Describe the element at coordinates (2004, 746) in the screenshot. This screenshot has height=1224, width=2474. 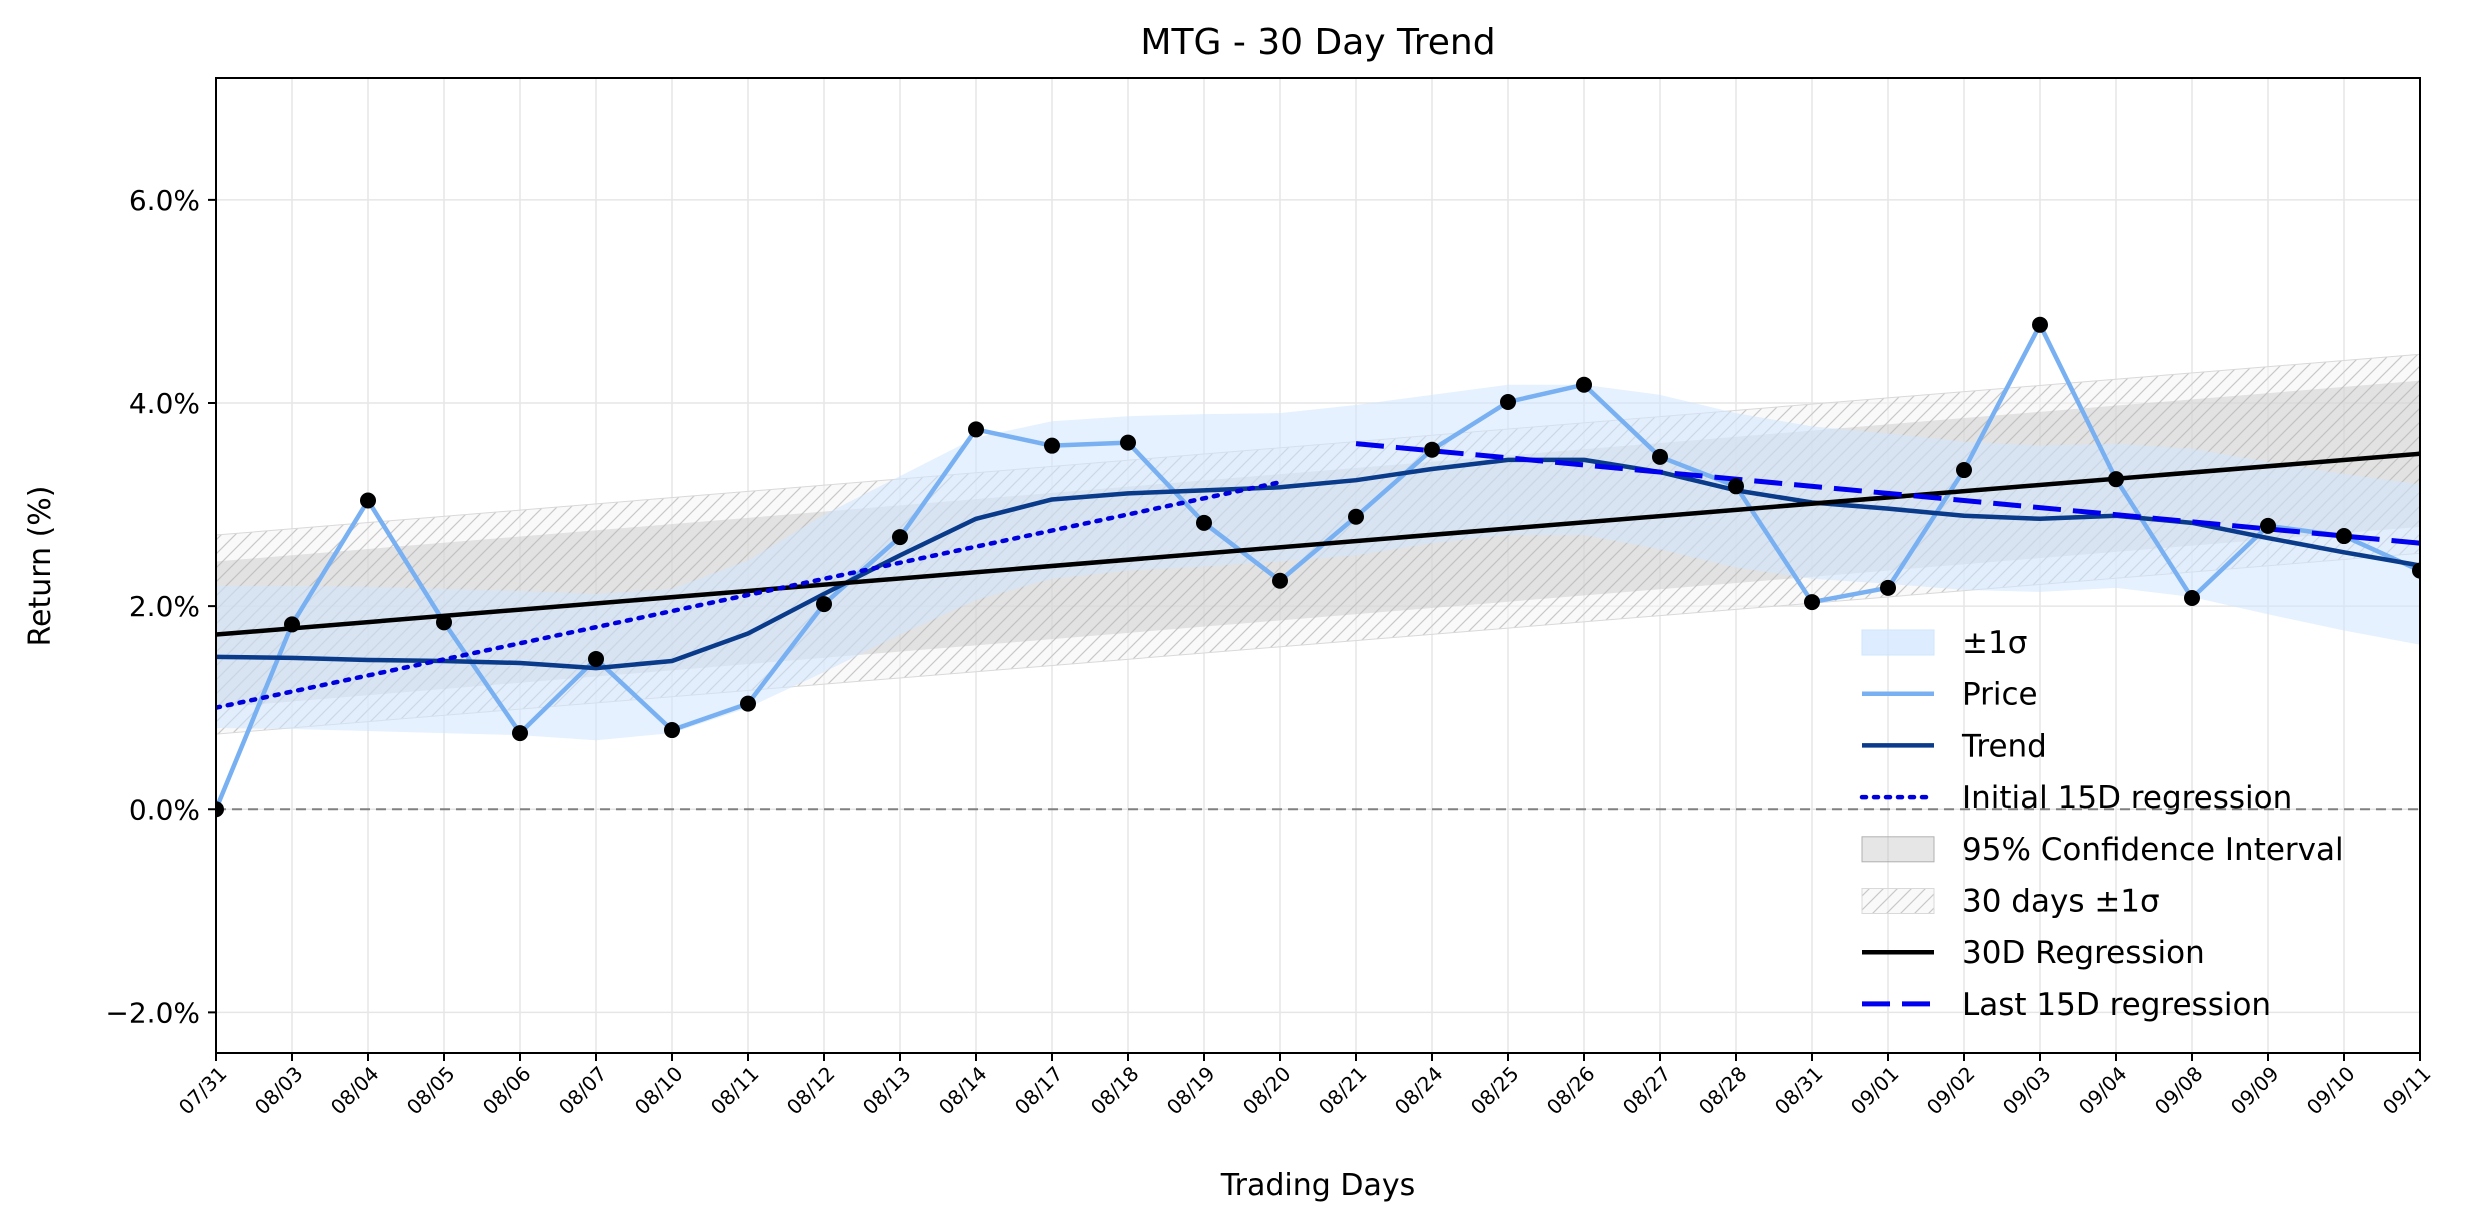
I see `legend-label: Trend` at that location.